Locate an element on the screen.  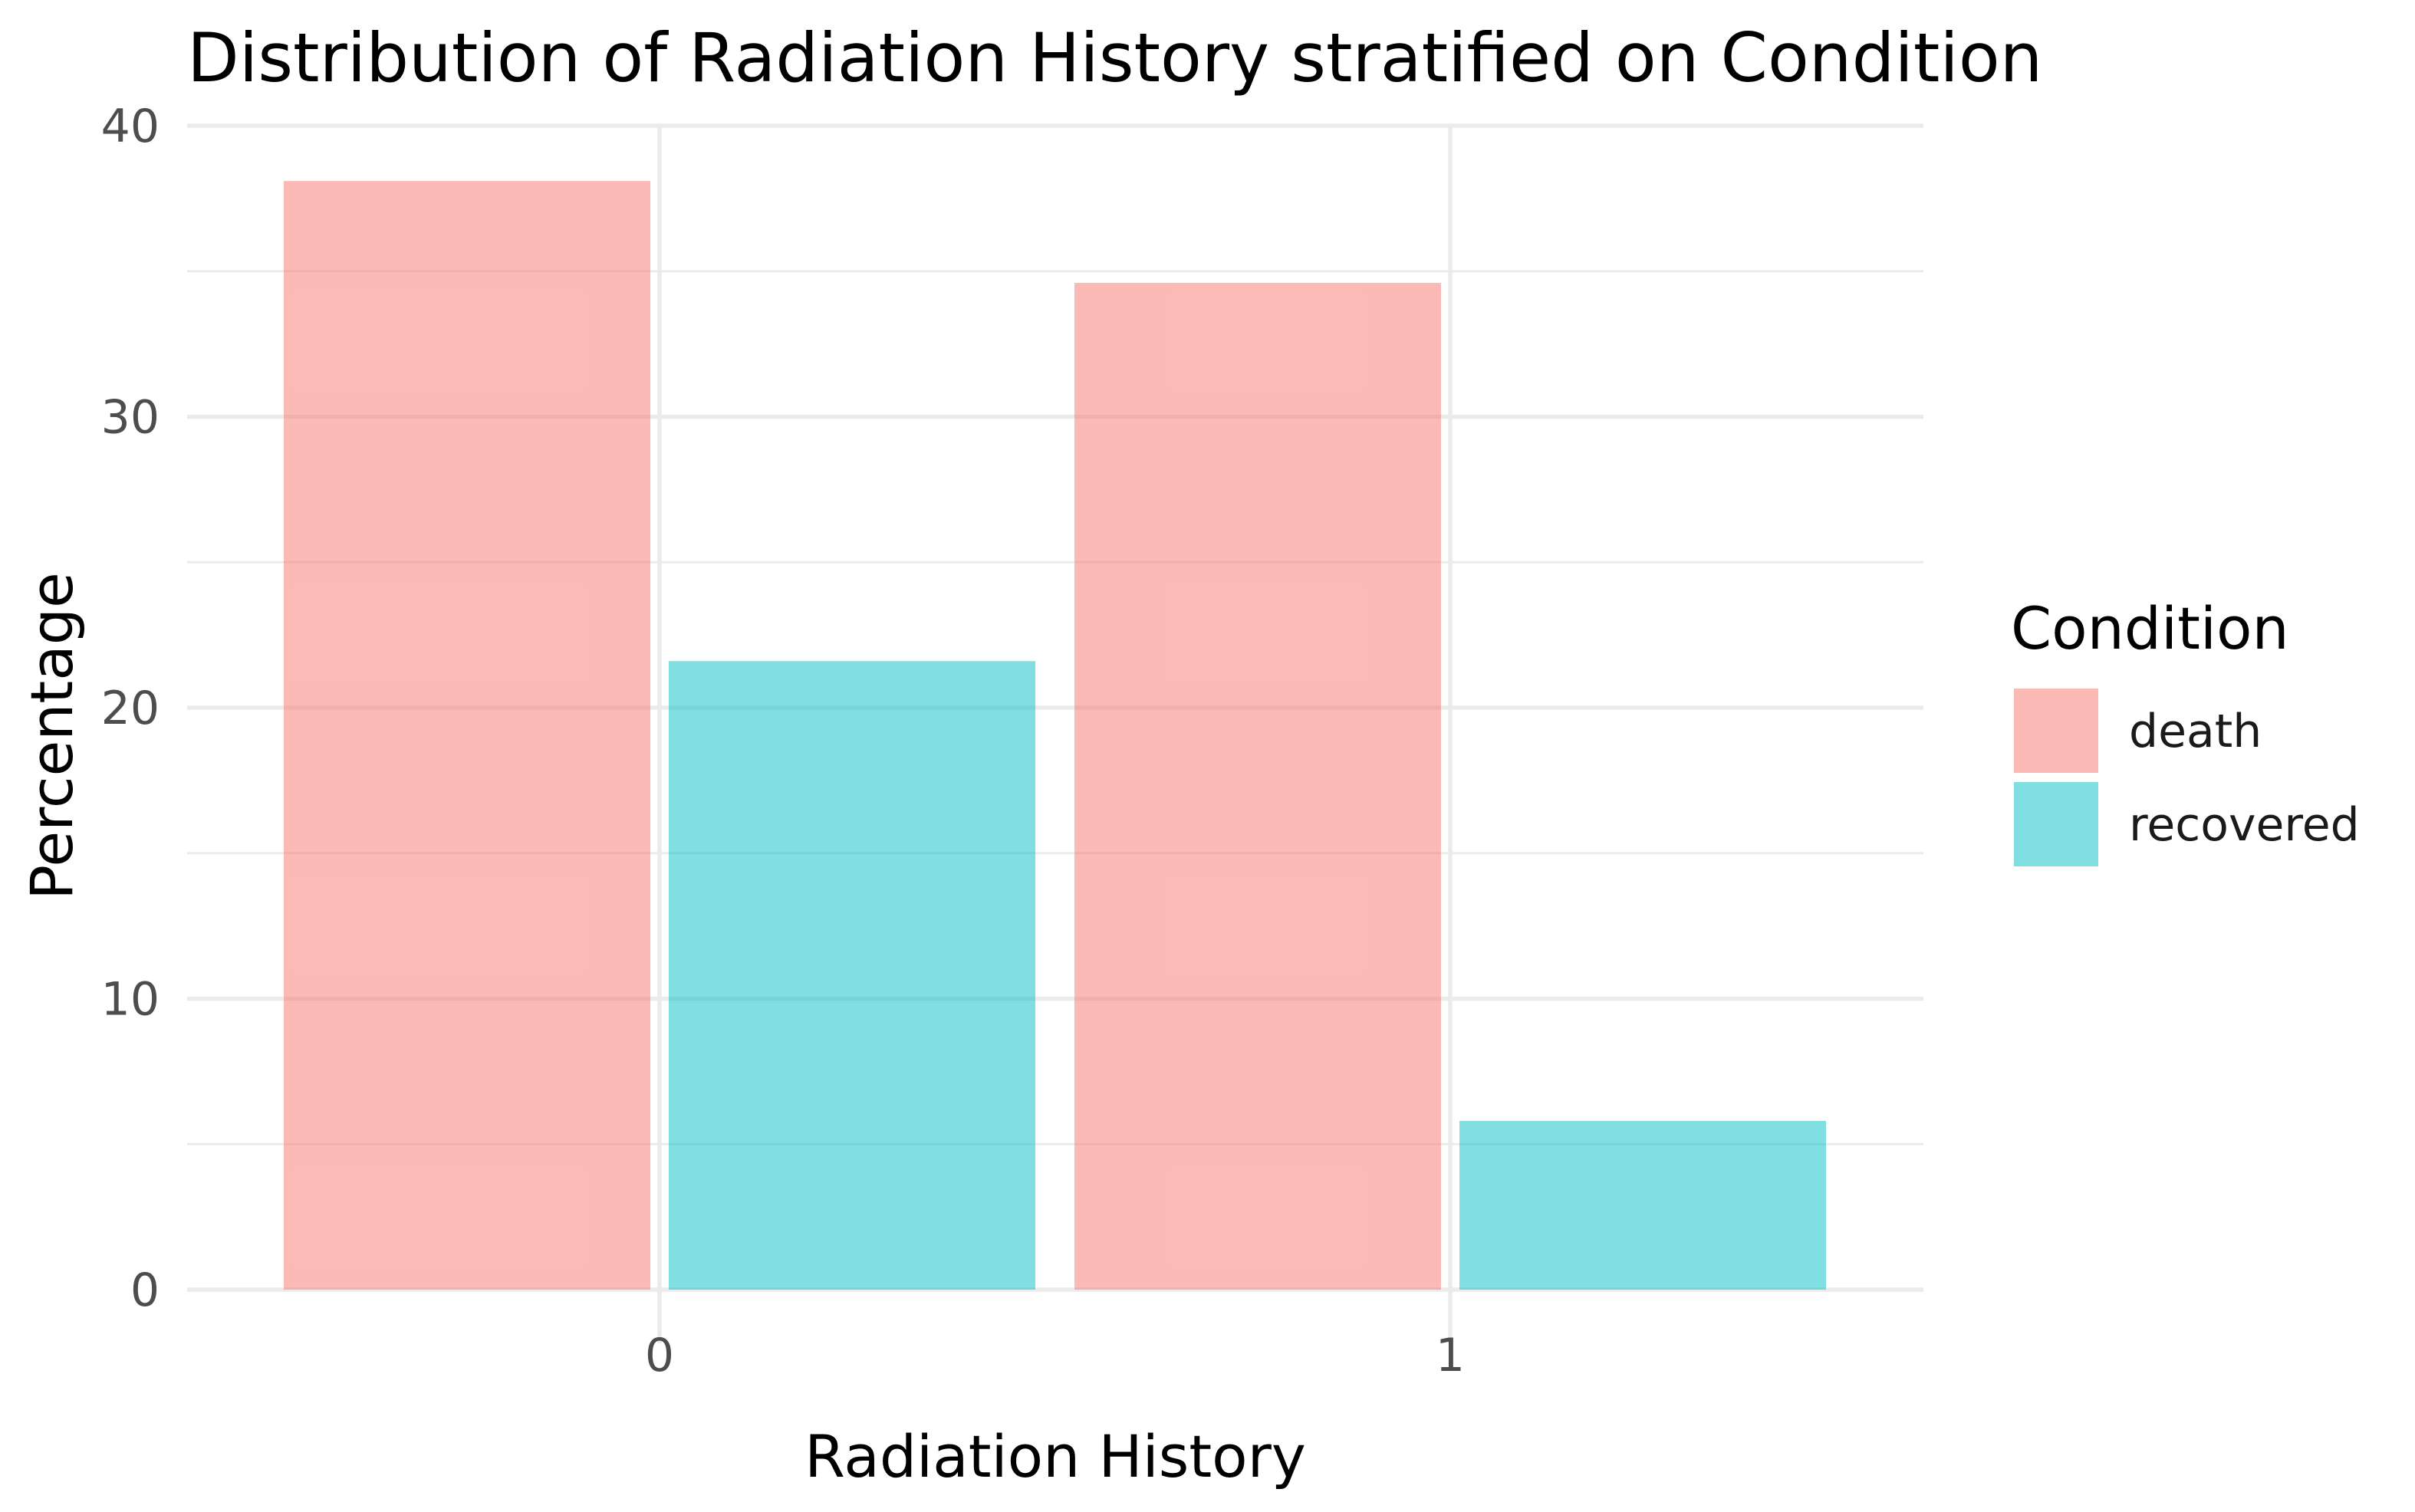
x-tick-label: 1 is located at coordinates (1450, 1355).